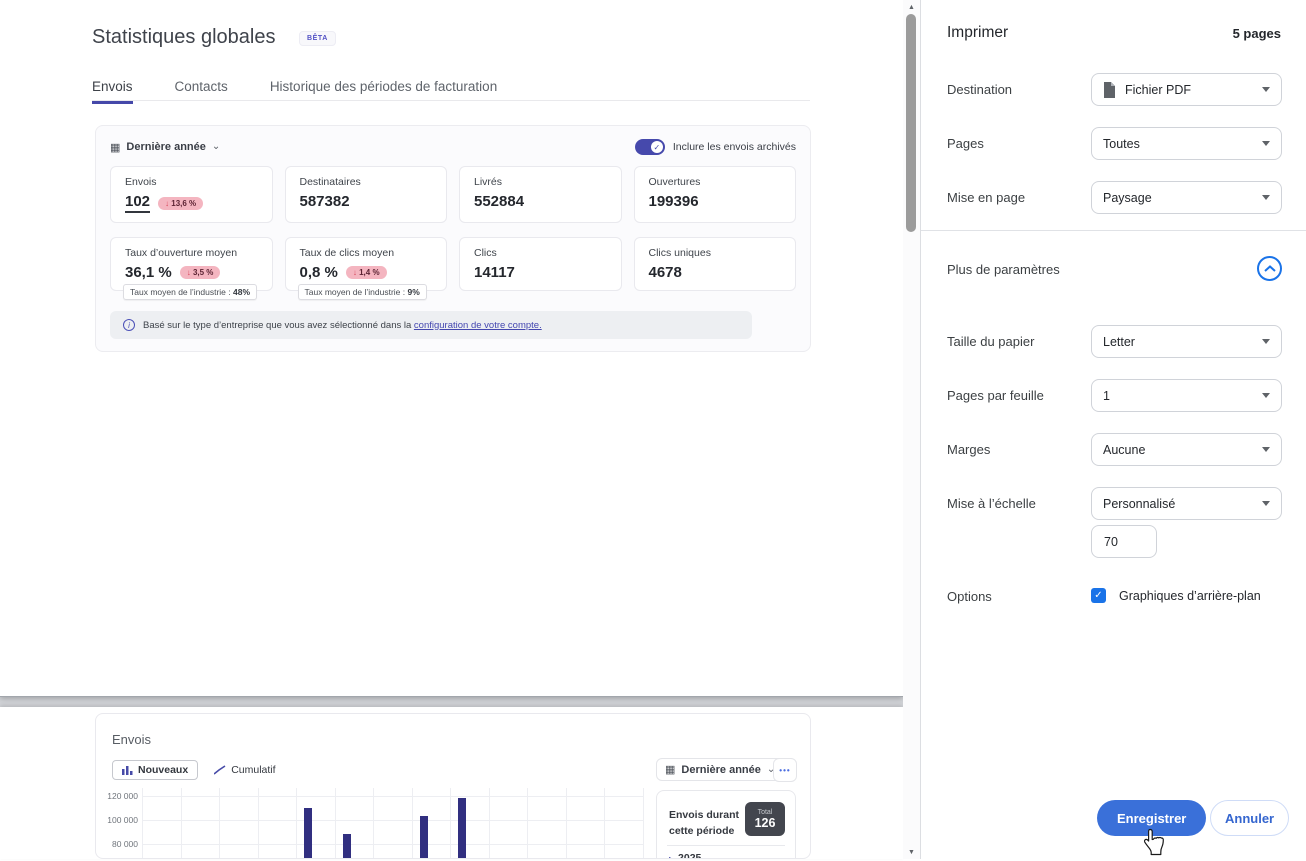 The width and height of the screenshot is (1306, 861). What do you see at coordinates (1121, 143) in the screenshot?
I see `pages-value: Toutes` at bounding box center [1121, 143].